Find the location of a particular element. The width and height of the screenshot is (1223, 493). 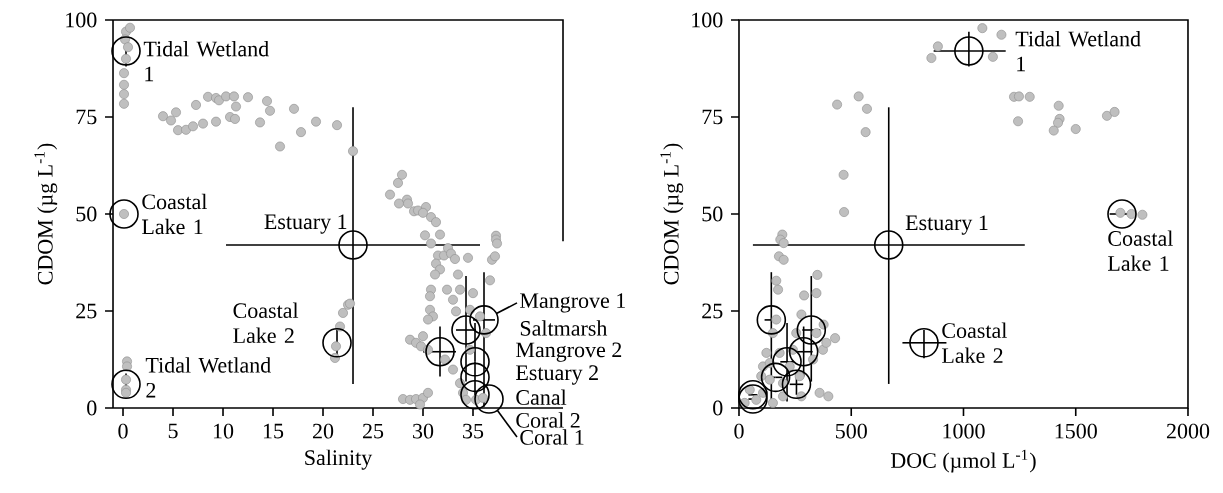

annotation: Mangrove 1 is located at coordinates (572, 303).